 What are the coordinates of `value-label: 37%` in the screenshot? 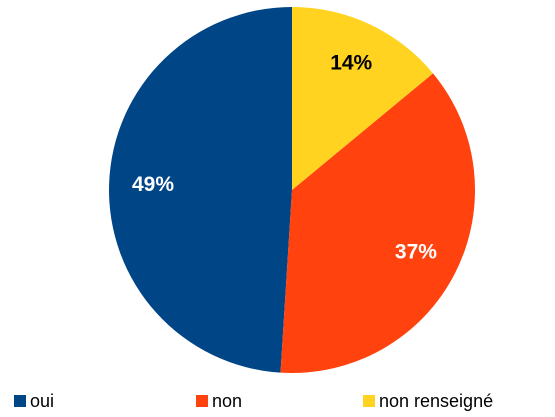 It's located at (416, 252).